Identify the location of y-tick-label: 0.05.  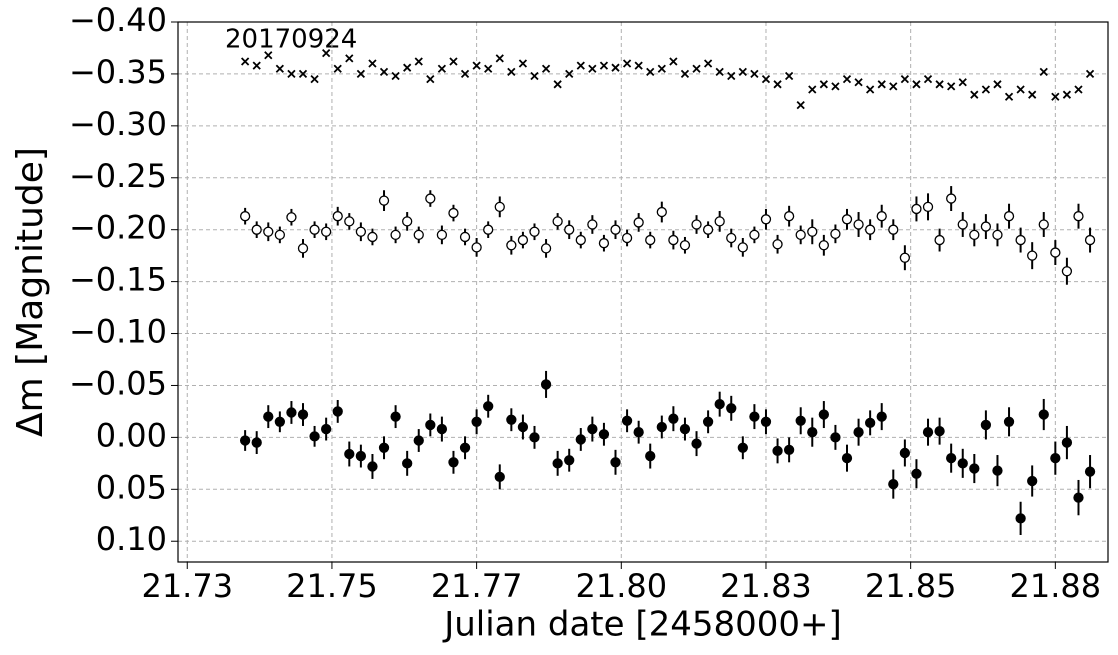
(131, 487).